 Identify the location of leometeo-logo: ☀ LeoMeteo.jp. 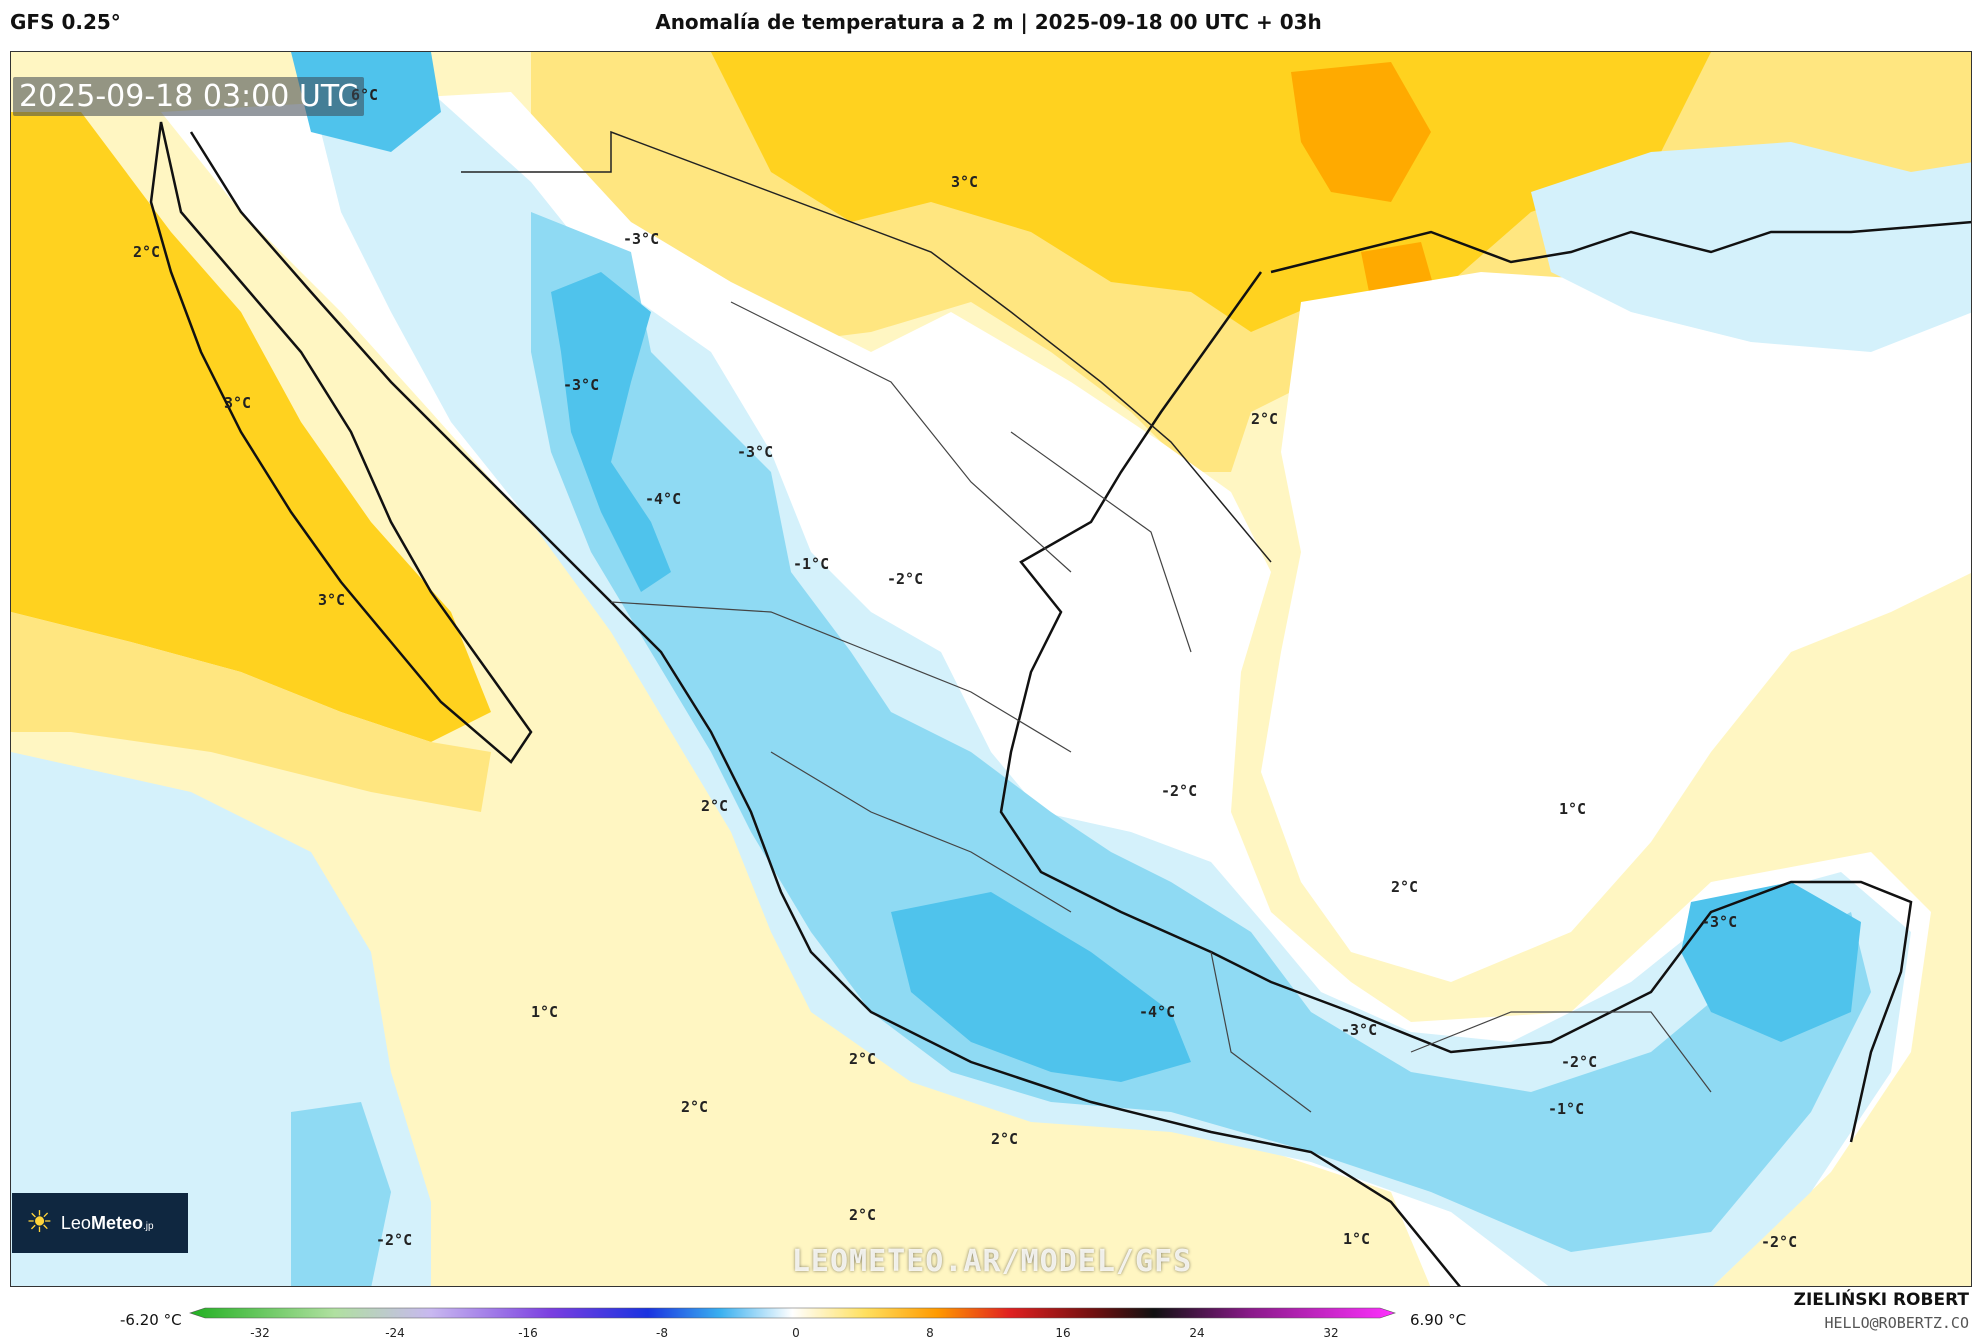
(100, 1223).